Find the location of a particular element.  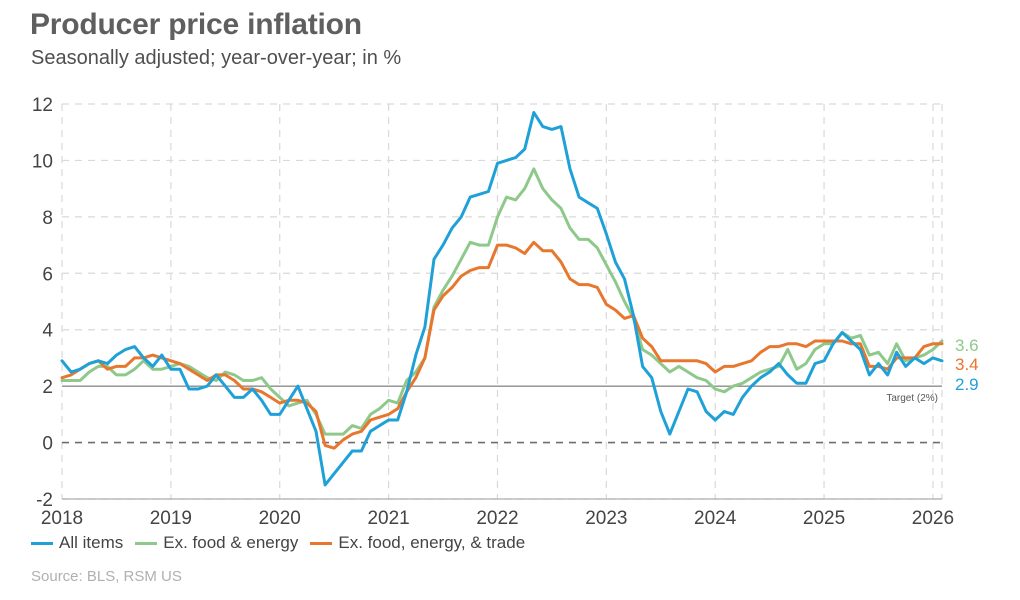

y-tick-label: 0 is located at coordinates (47, 444).